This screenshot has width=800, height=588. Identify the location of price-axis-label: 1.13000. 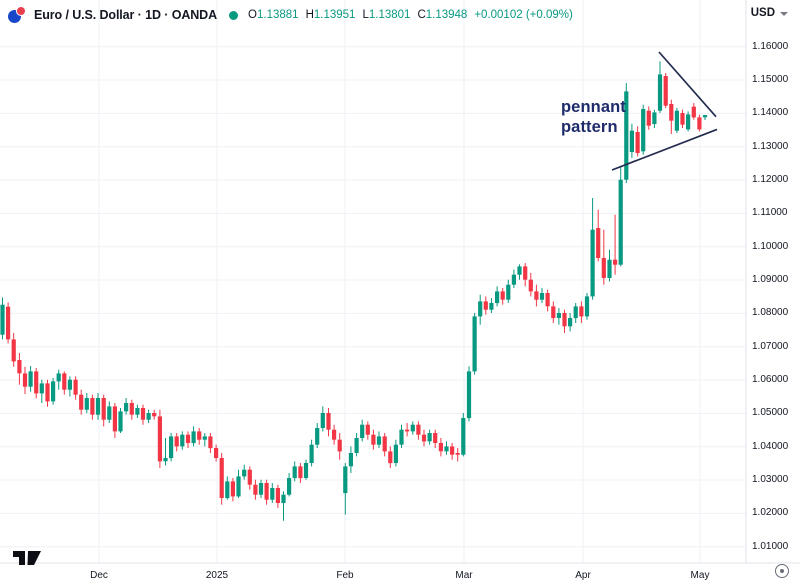
(770, 146).